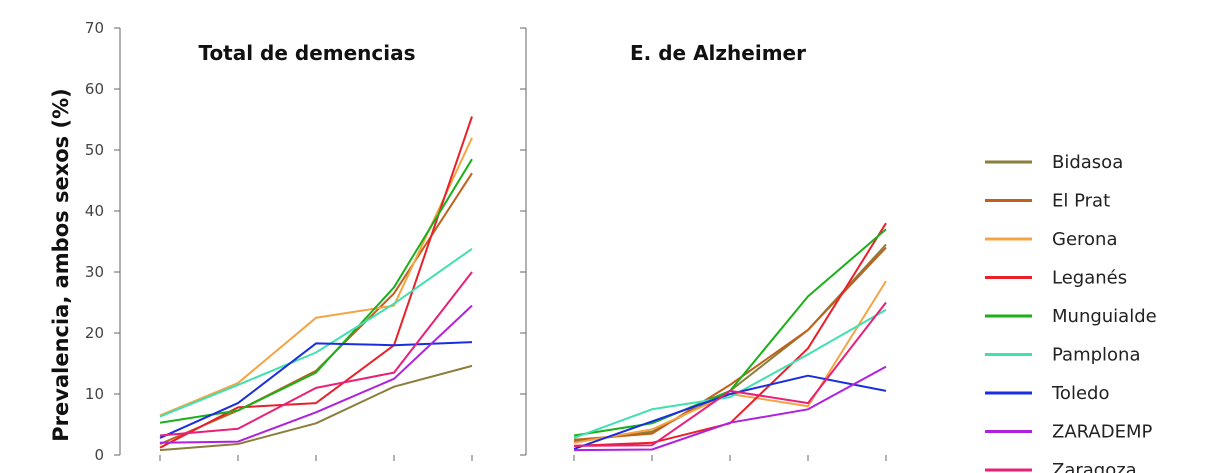  I want to click on series-line-0-toledo, so click(316, 390).